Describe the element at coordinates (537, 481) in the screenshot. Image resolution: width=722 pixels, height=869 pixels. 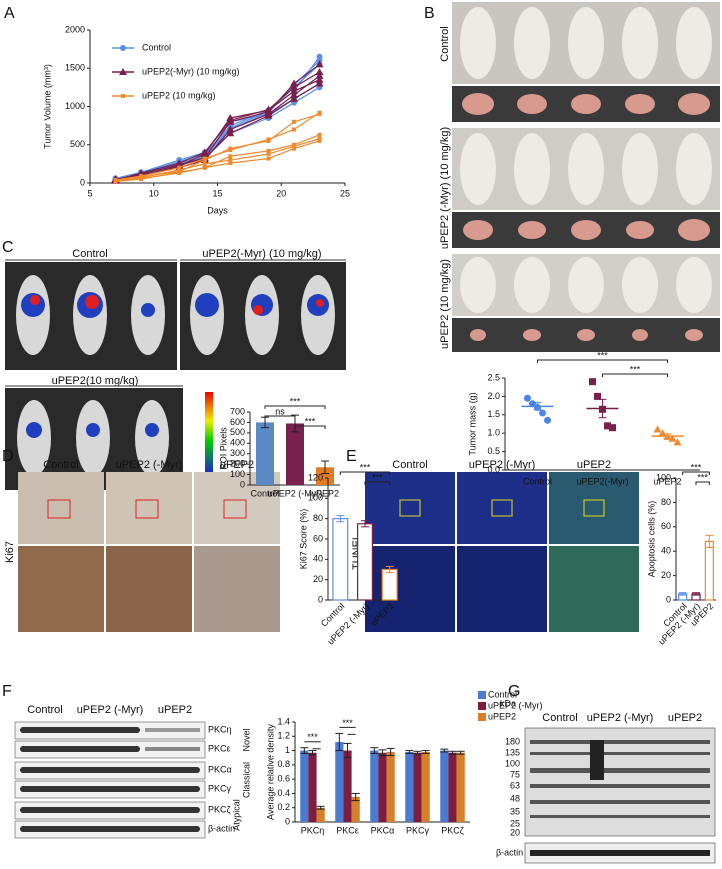
I see `x-tick-label: Control` at that location.